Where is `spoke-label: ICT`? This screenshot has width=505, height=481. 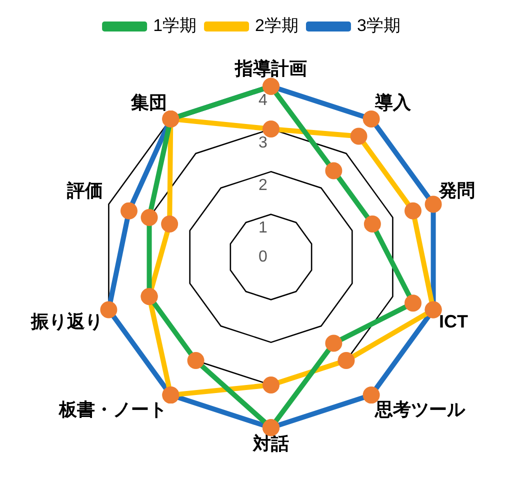
spoke-label: ICT is located at coordinates (453, 321).